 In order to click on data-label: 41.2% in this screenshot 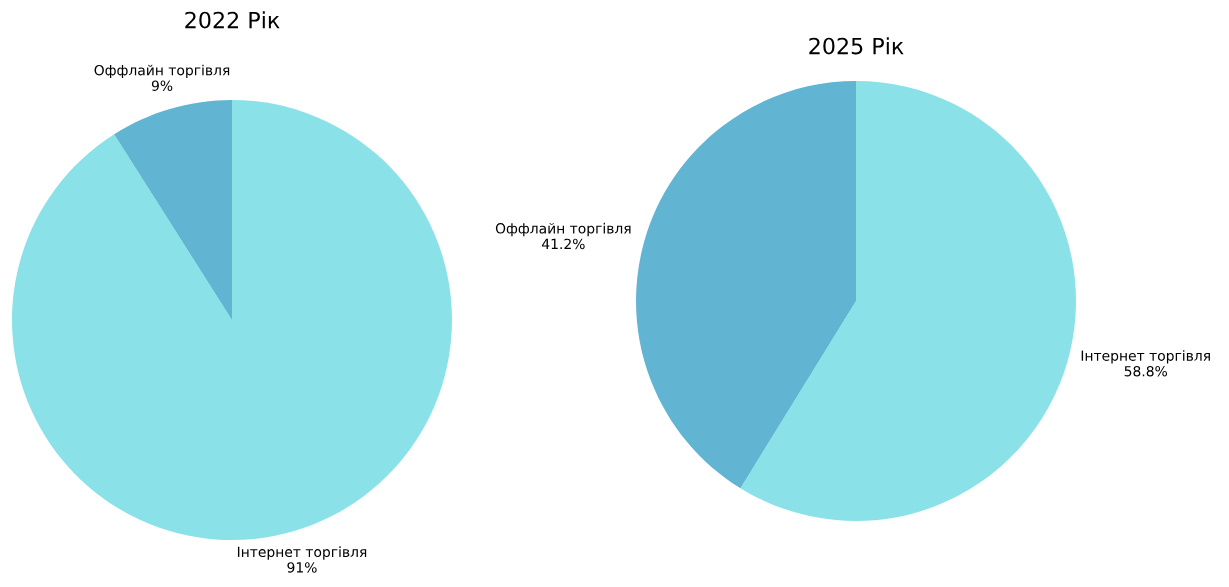, I will do `click(563, 244)`.